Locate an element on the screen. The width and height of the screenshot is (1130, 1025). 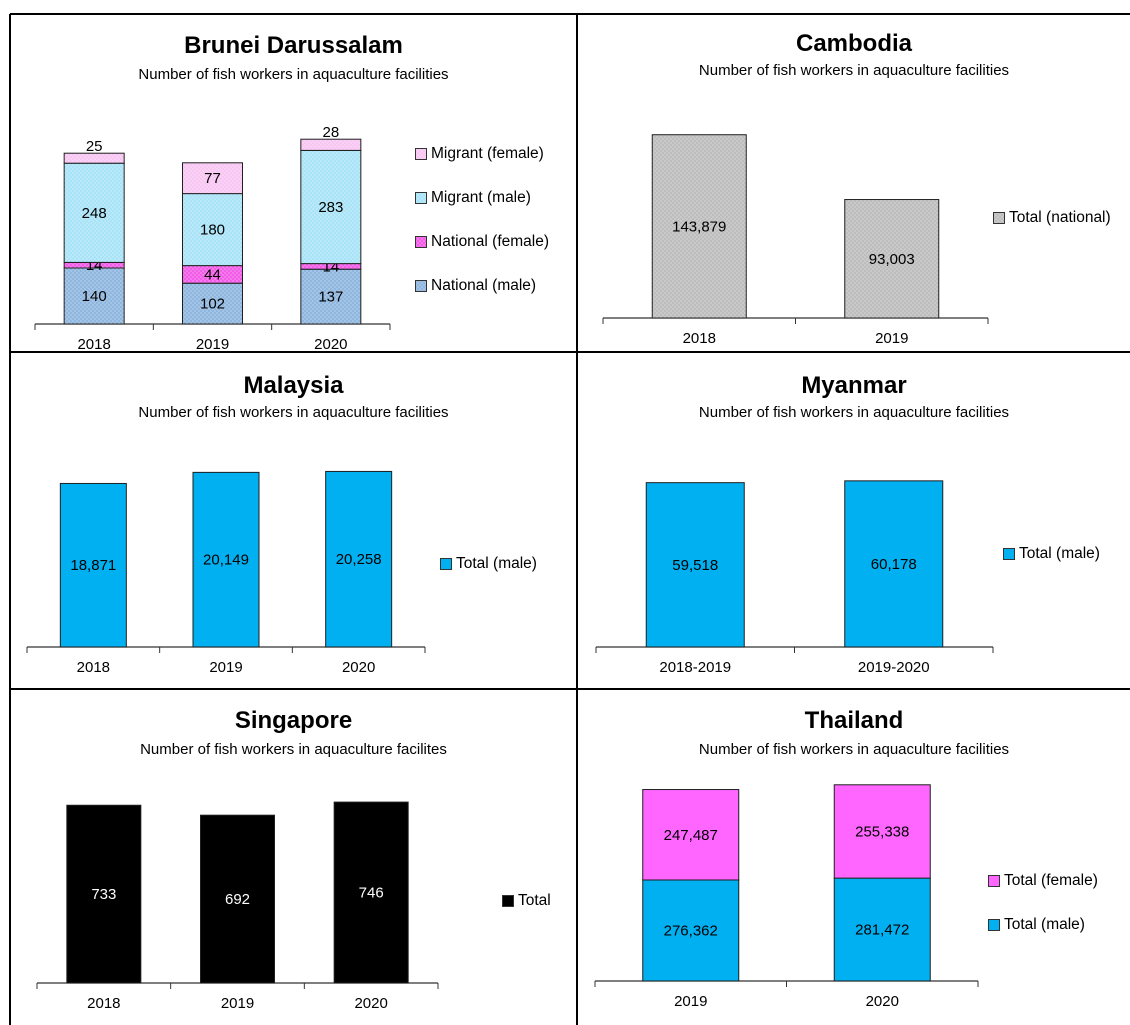
legend-label: National (male) is located at coordinates (484, 285).